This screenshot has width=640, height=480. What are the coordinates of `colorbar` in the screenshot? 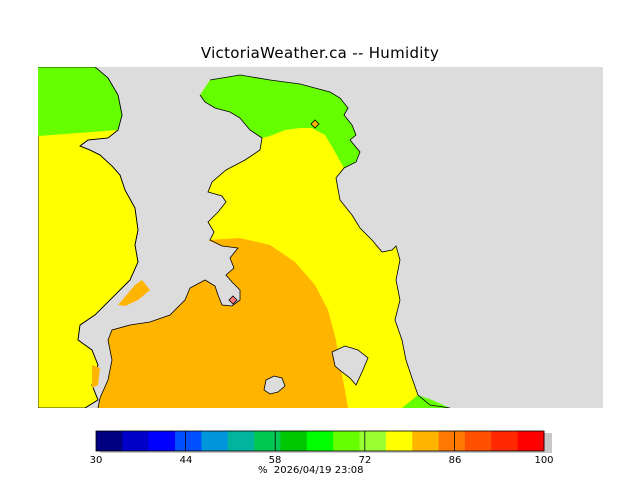 It's located at (323, 441).